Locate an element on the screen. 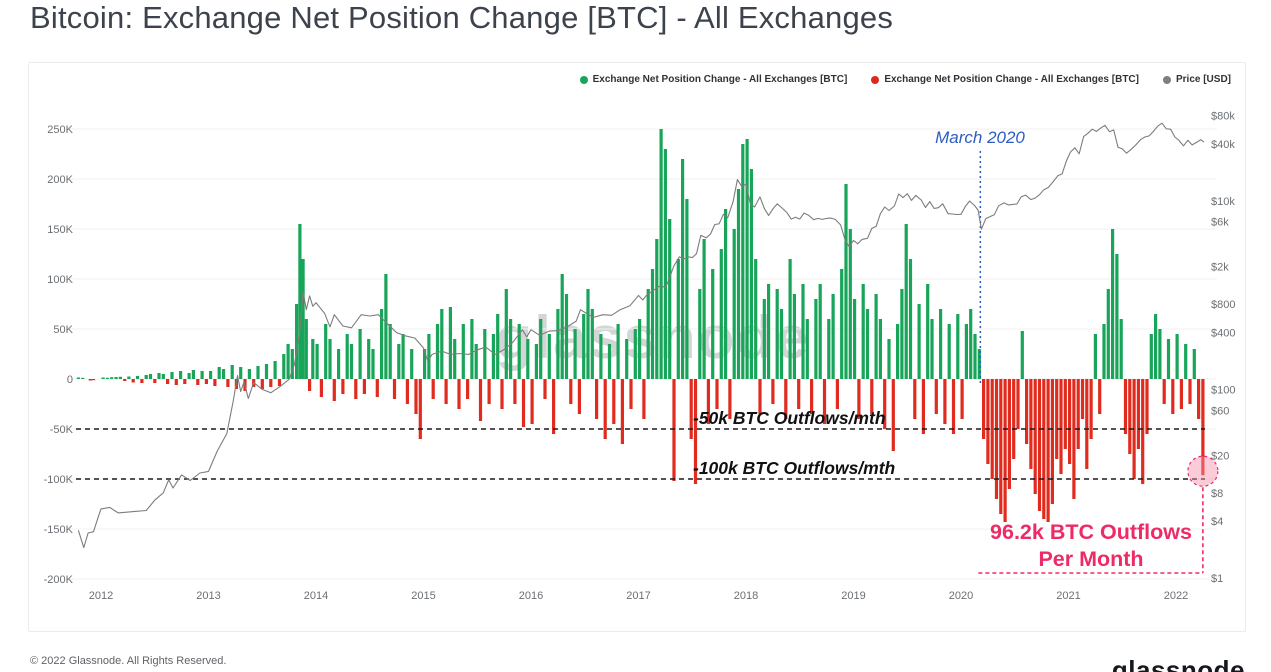 Image resolution: width=1271 pixels, height=672 pixels. march-2020-label: March 2020 is located at coordinates (980, 137).